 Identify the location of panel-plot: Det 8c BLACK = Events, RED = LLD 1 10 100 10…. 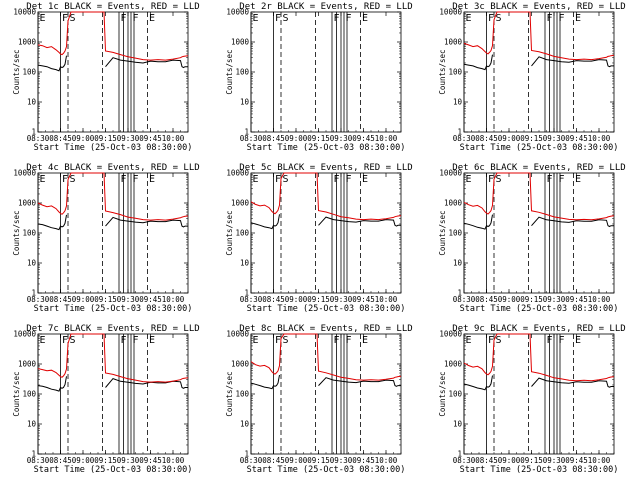
(319, 399).